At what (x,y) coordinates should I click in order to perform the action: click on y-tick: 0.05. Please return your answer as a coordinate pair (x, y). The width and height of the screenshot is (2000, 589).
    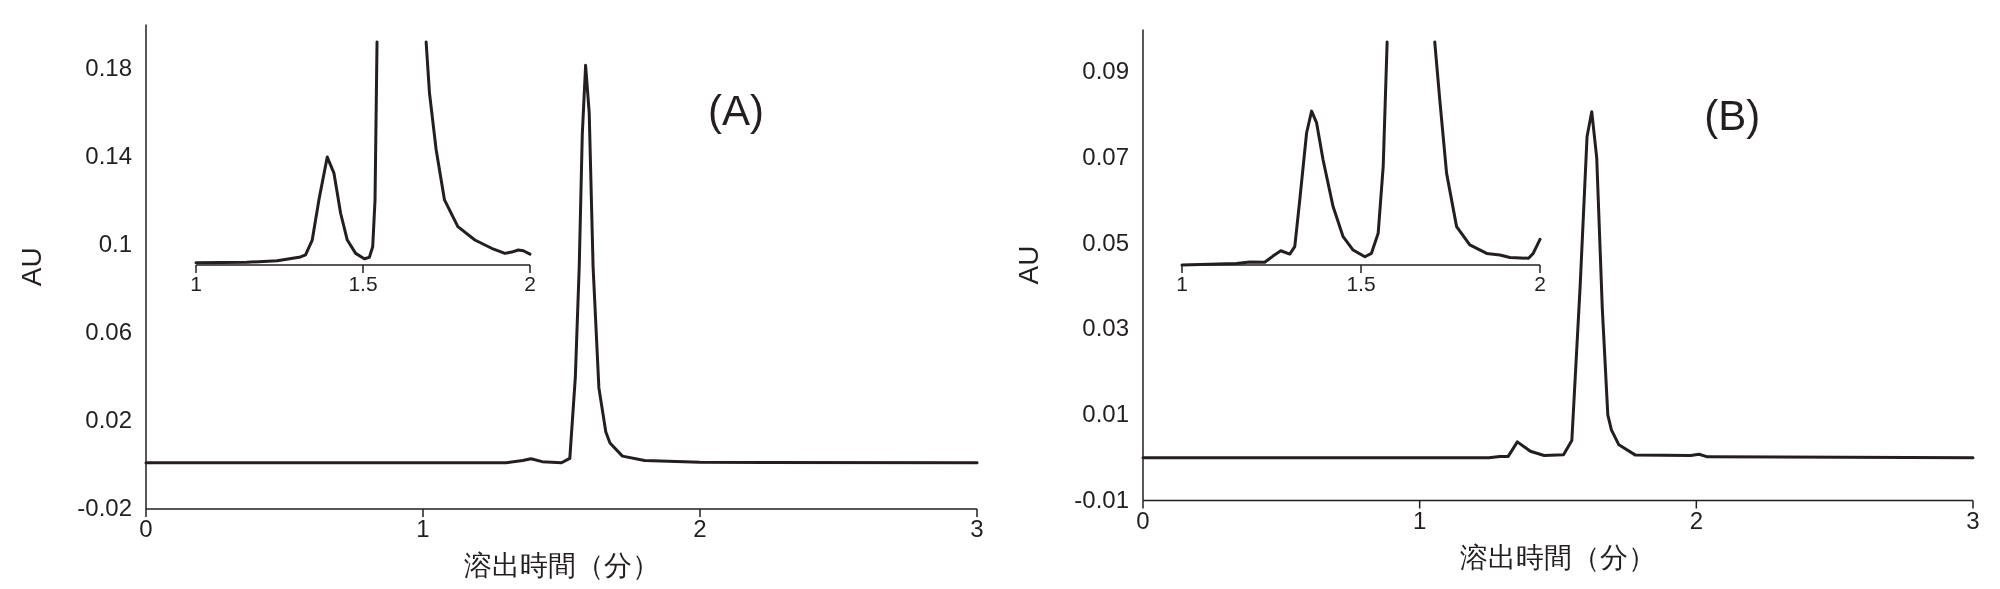
    Looking at the image, I should click on (1105, 242).